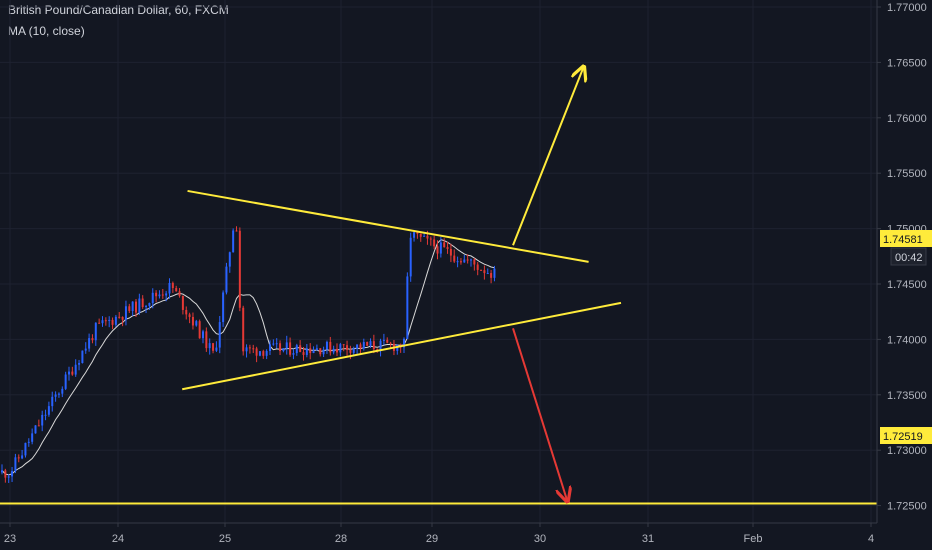  I want to click on time-tick-label: 25, so click(225, 539).